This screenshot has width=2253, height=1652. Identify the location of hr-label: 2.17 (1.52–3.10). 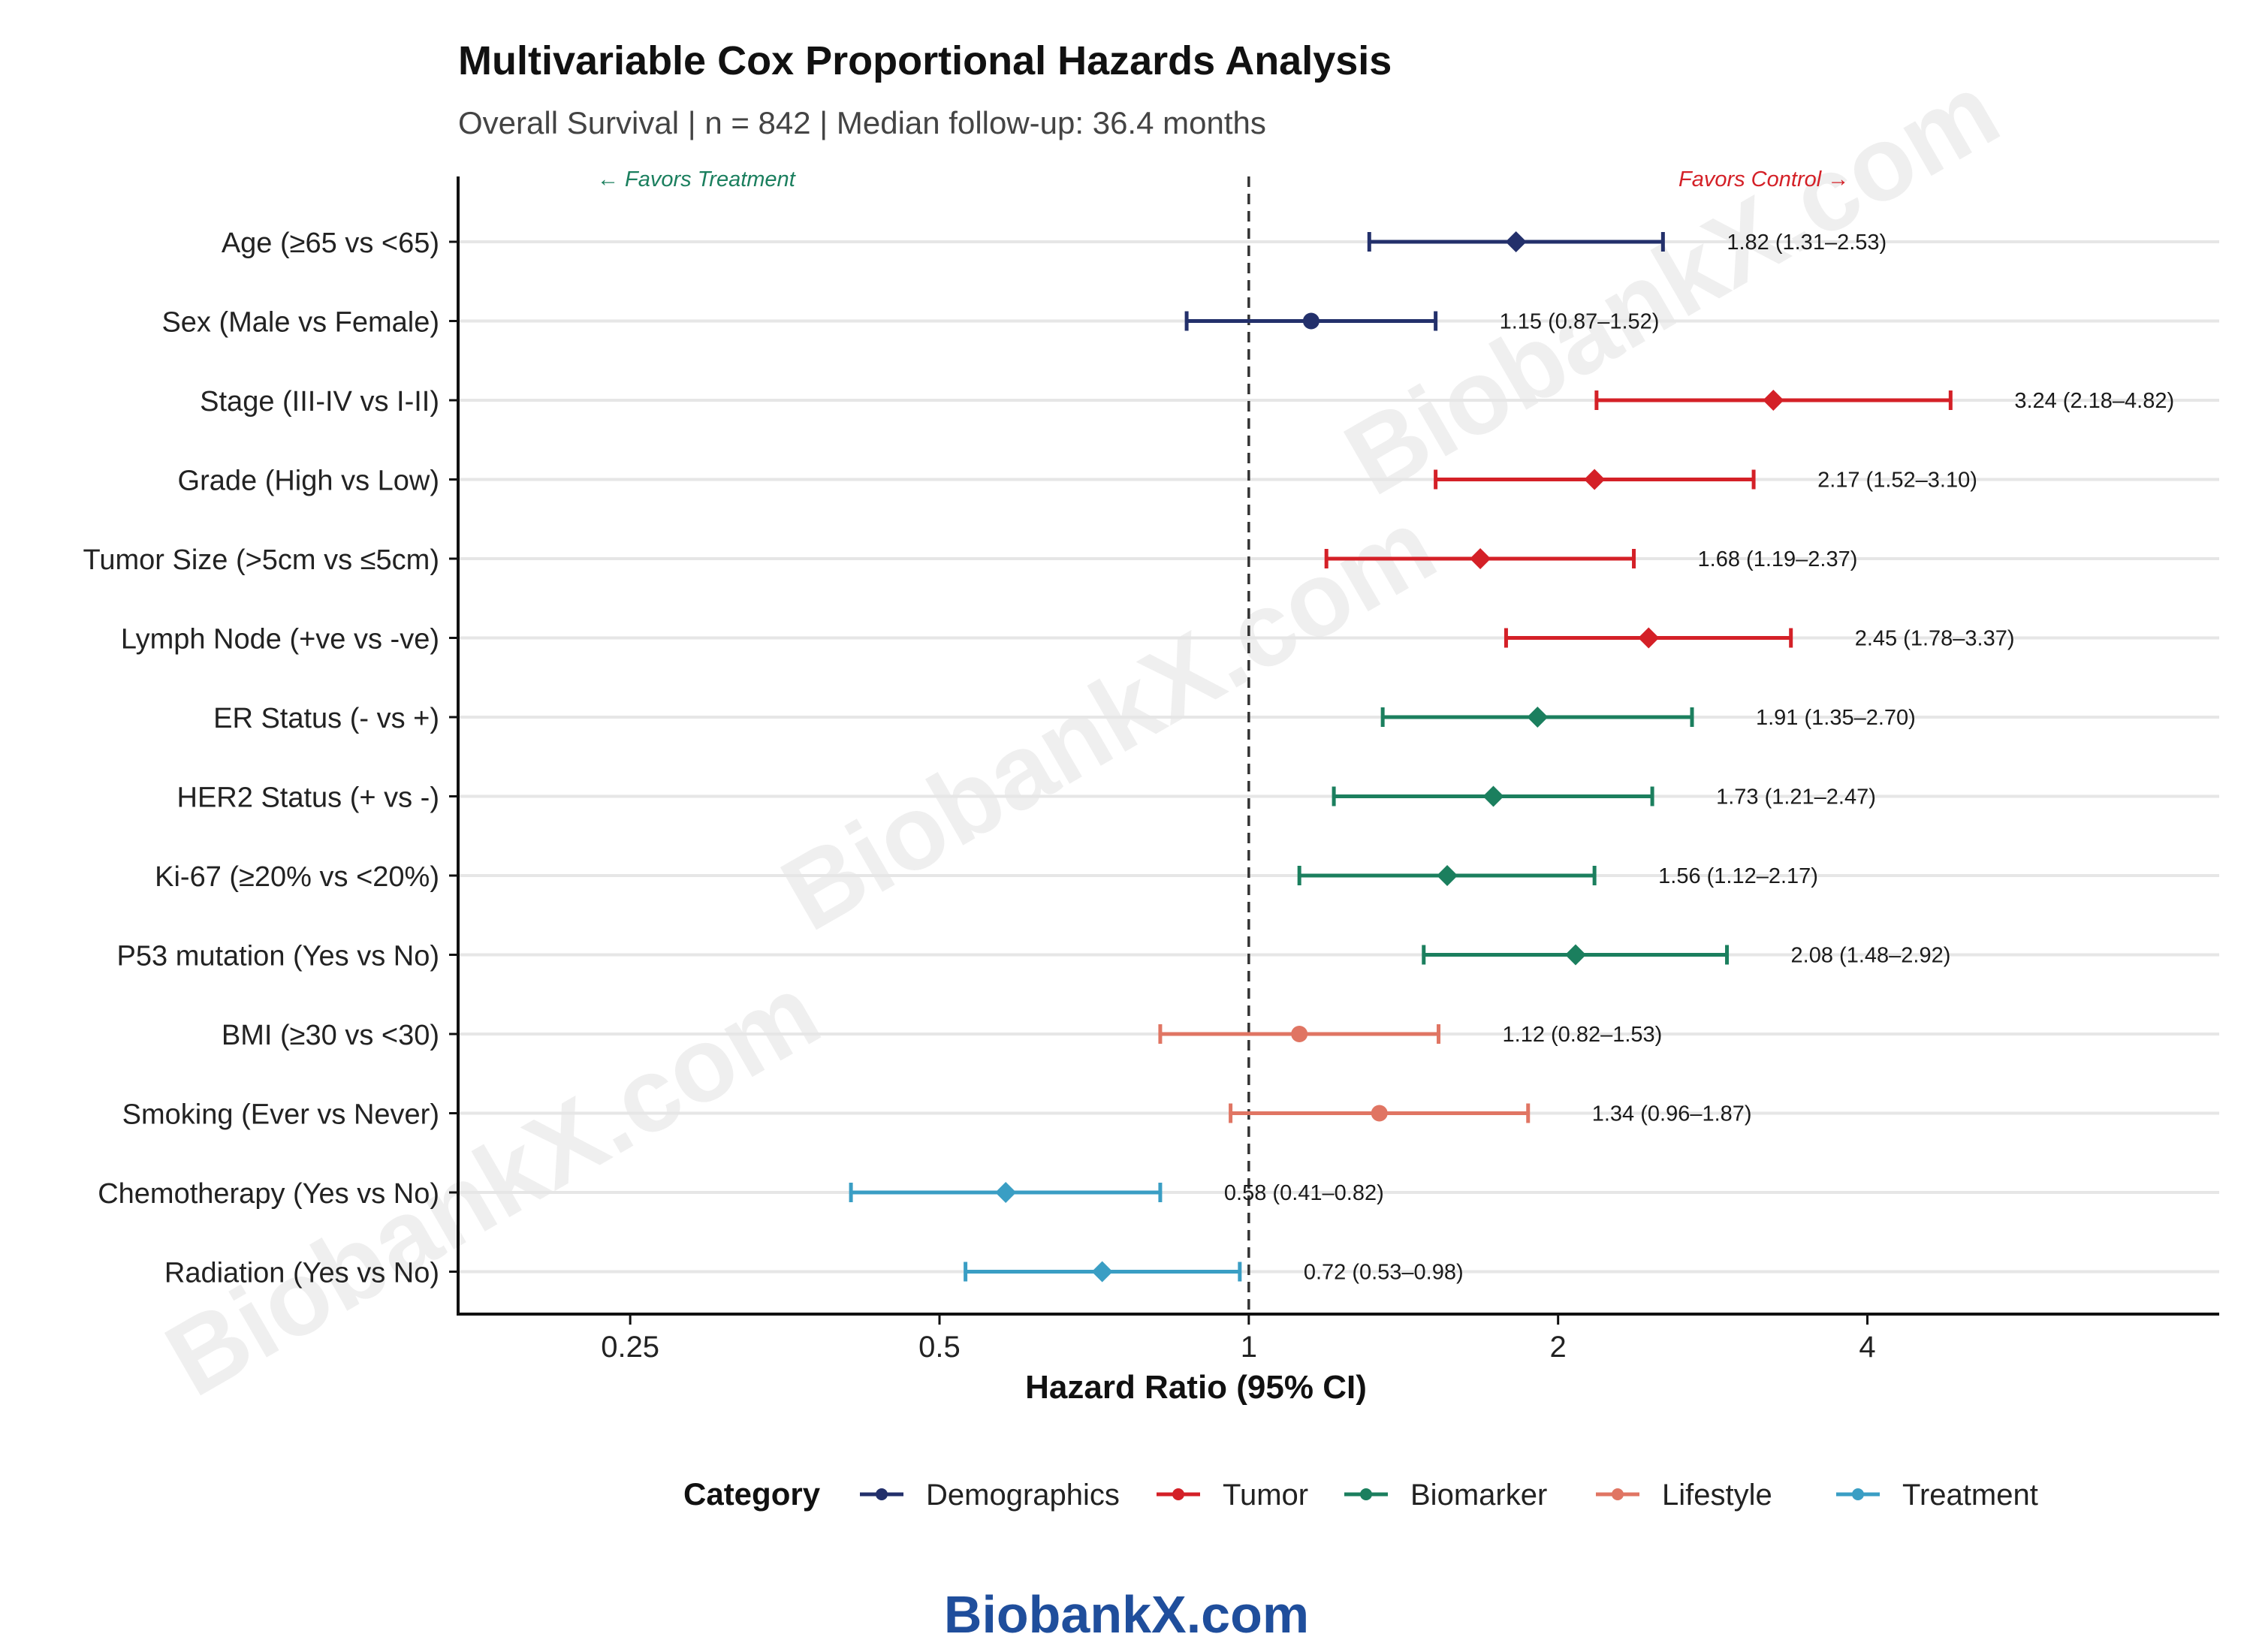
(1897, 481).